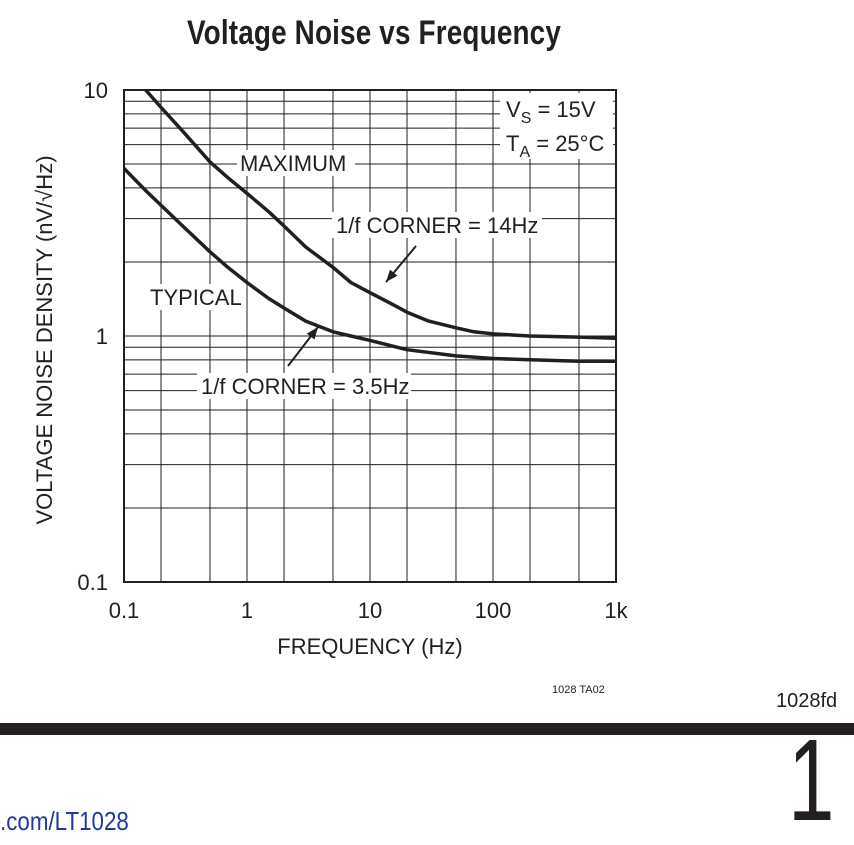 The width and height of the screenshot is (854, 845). What do you see at coordinates (312, 333) in the screenshot?
I see `corner-typ-arrow-head` at bounding box center [312, 333].